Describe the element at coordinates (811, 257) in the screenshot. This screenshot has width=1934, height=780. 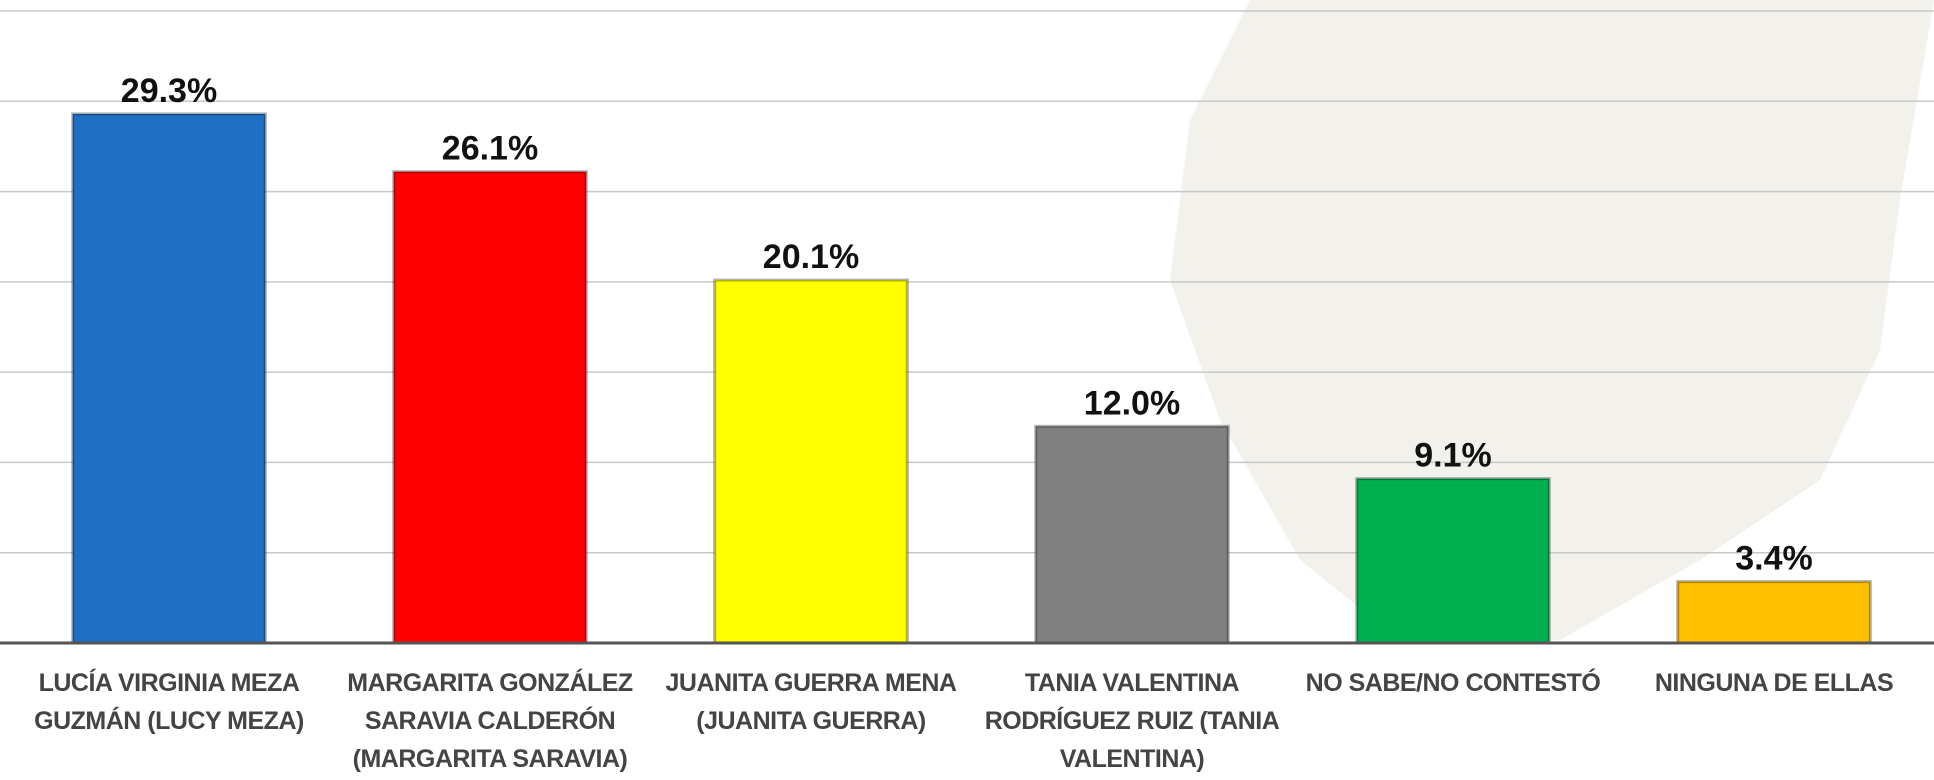
I see `value-label: 20.1%` at that location.